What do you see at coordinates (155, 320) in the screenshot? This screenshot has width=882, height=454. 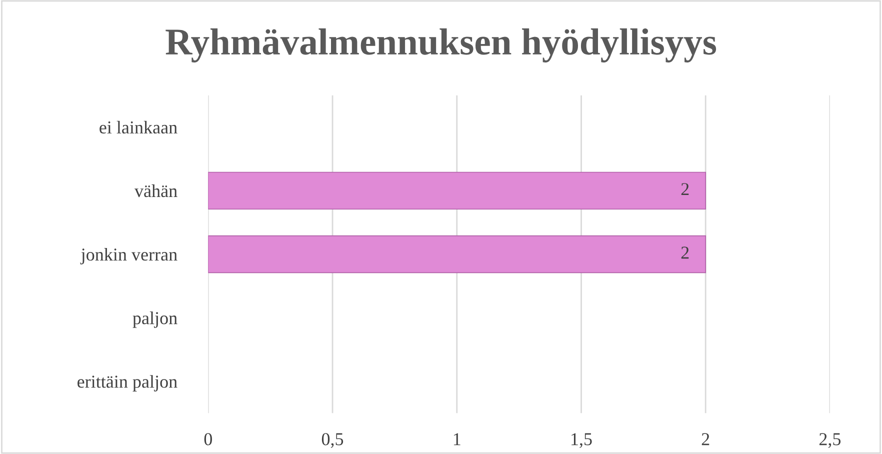 I see `y-tick-label: paljon` at bounding box center [155, 320].